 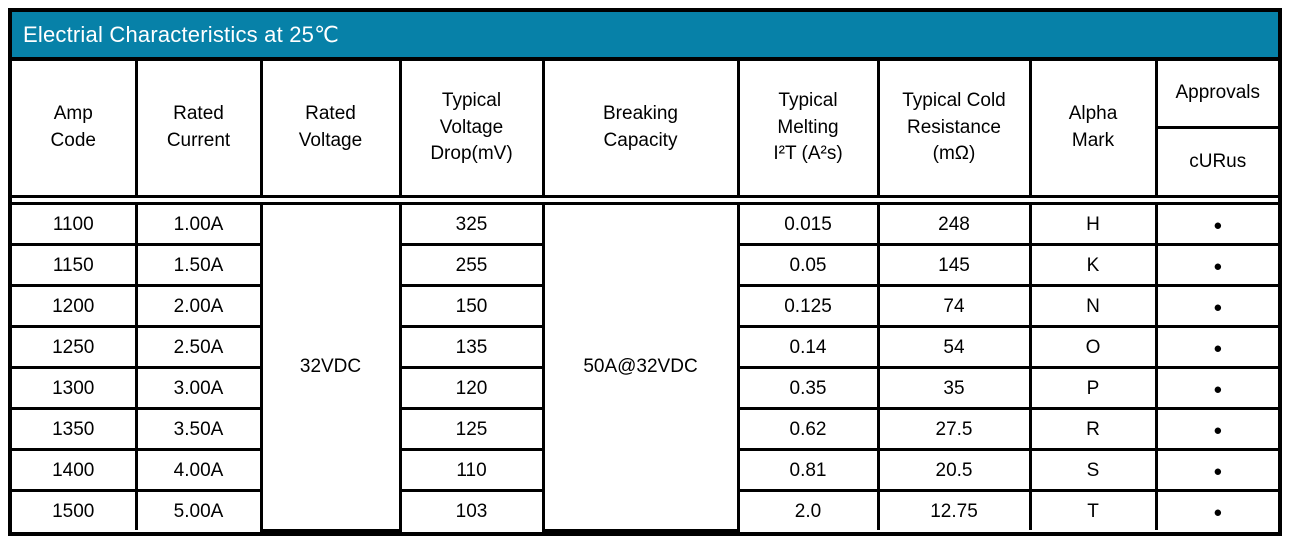 I want to click on cell-melting-i2t: 0.14, so click(x=808, y=347).